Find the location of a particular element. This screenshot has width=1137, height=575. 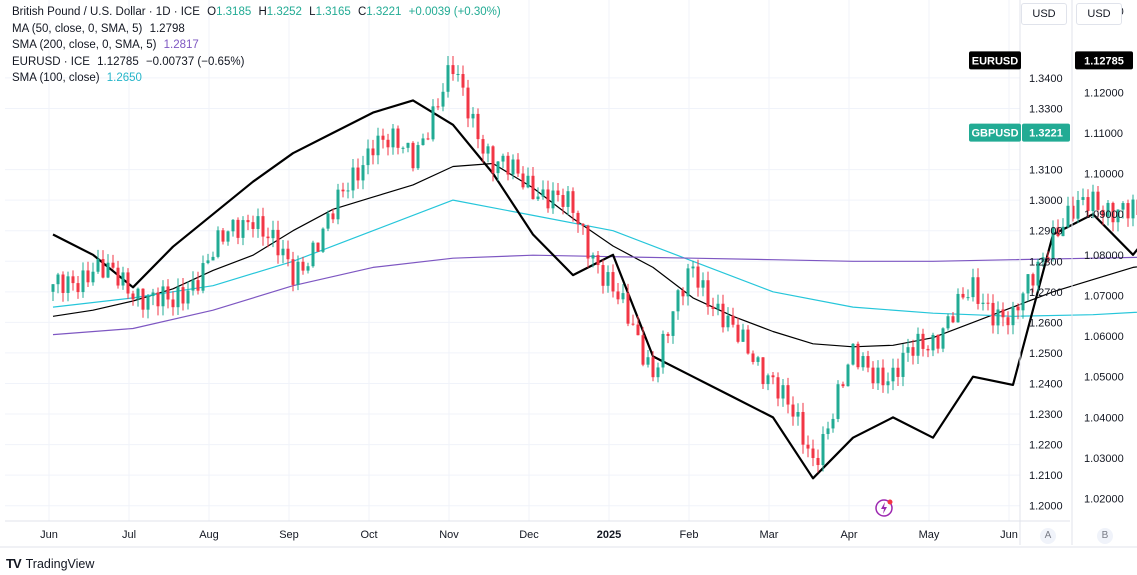

x-tick-label: Jul is located at coordinates (129, 535).